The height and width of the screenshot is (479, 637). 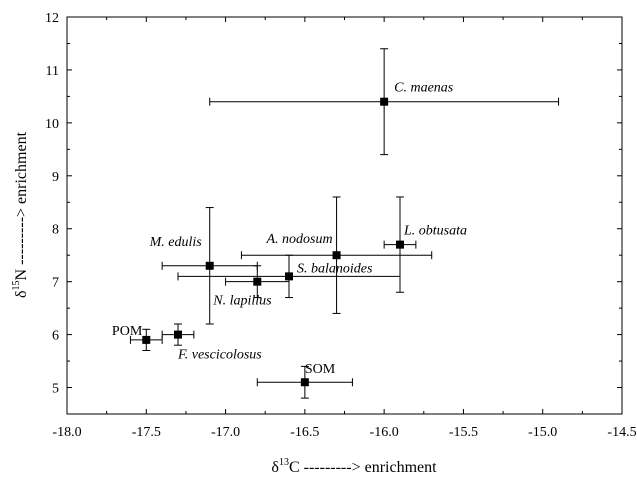 What do you see at coordinates (66, 432) in the screenshot?
I see `x-tick-label: -18.0` at bounding box center [66, 432].